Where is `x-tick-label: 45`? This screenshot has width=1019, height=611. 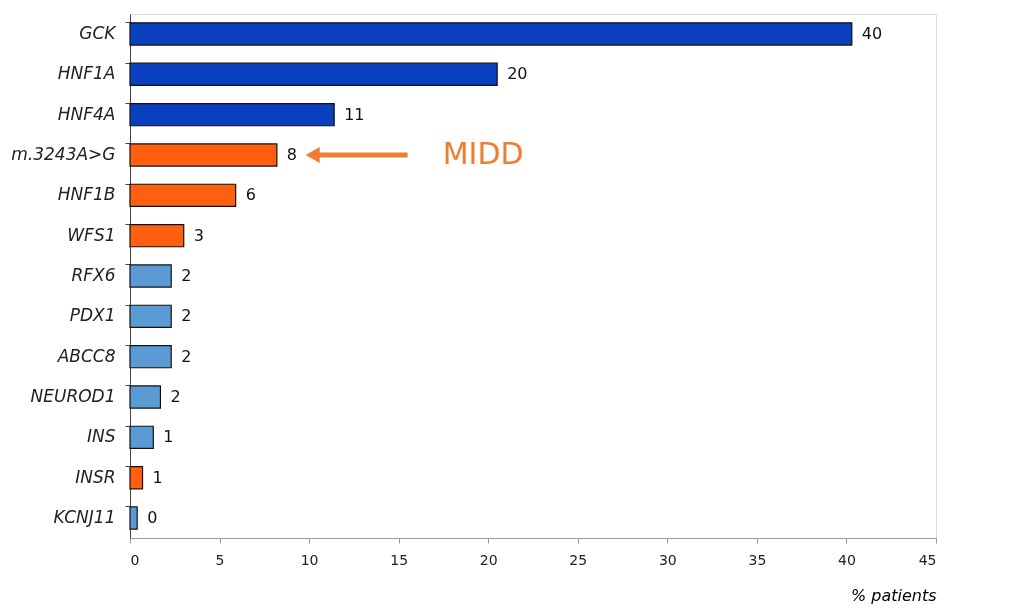
x-tick-label: 45 is located at coordinates (927, 559).